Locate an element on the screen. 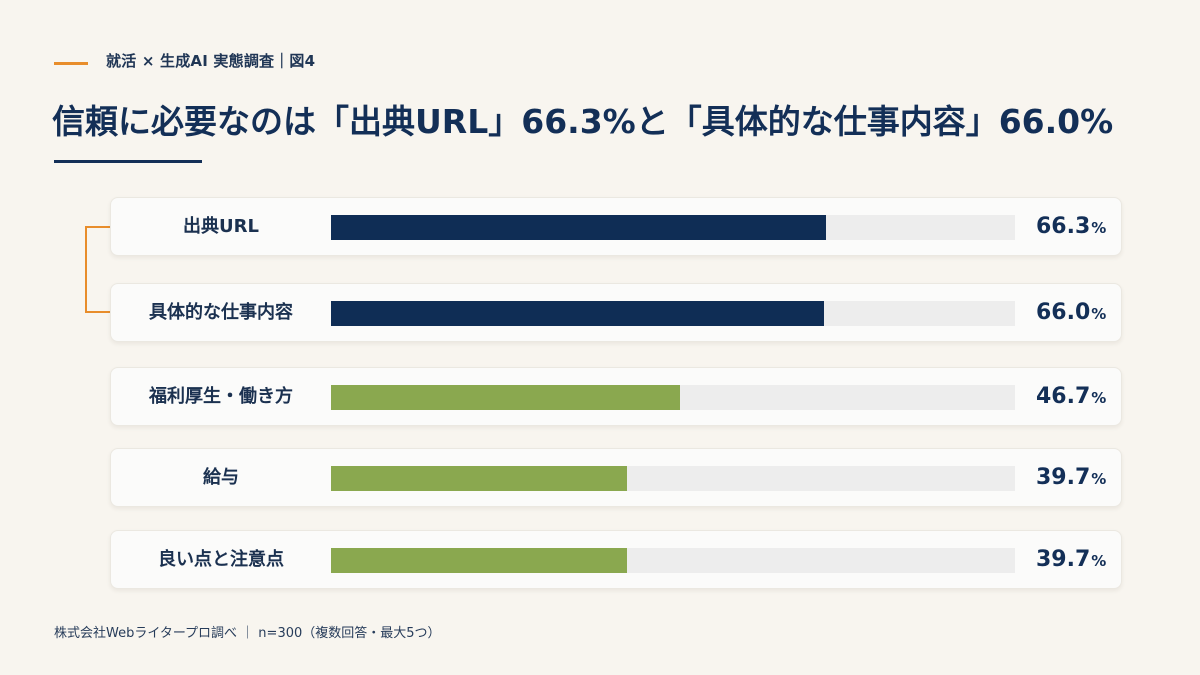 Image resolution: width=1200 pixels, height=675 pixels. bar-label: 福利厚生・働き方 is located at coordinates (221, 396).